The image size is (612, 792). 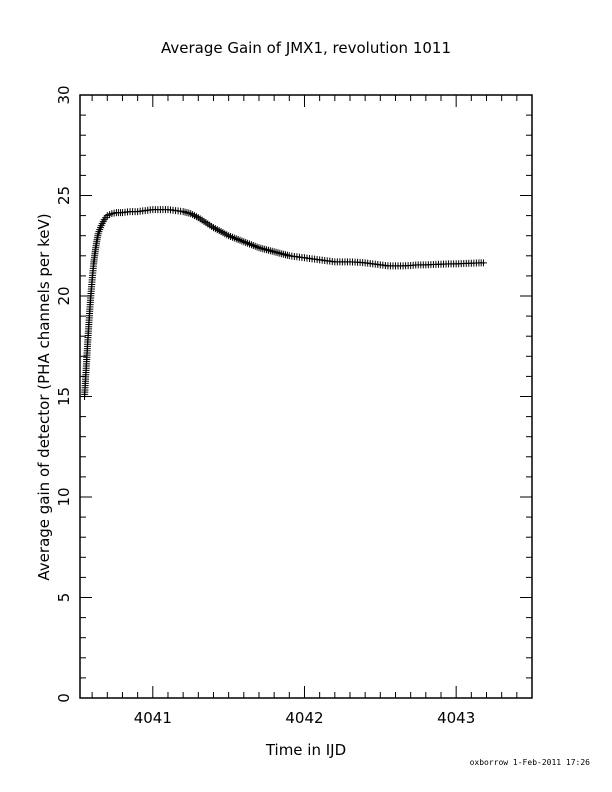 I want to click on x-axis-label: Time in IJD, so click(x=305, y=750).